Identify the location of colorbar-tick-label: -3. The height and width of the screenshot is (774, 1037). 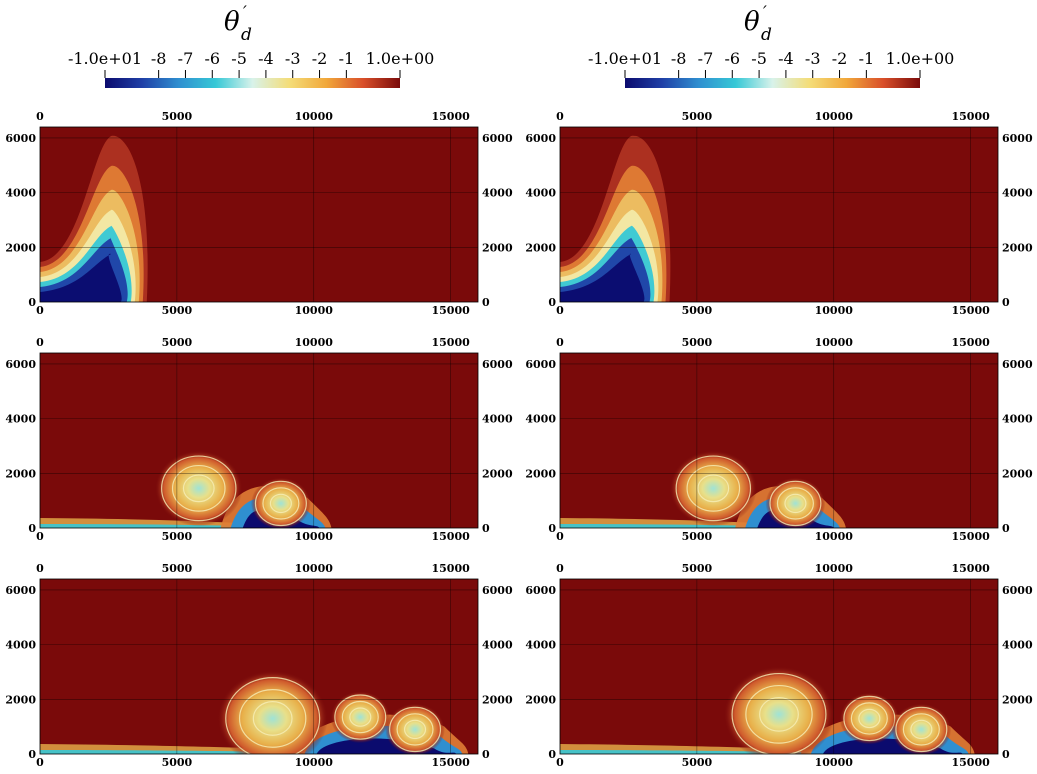
(813, 58).